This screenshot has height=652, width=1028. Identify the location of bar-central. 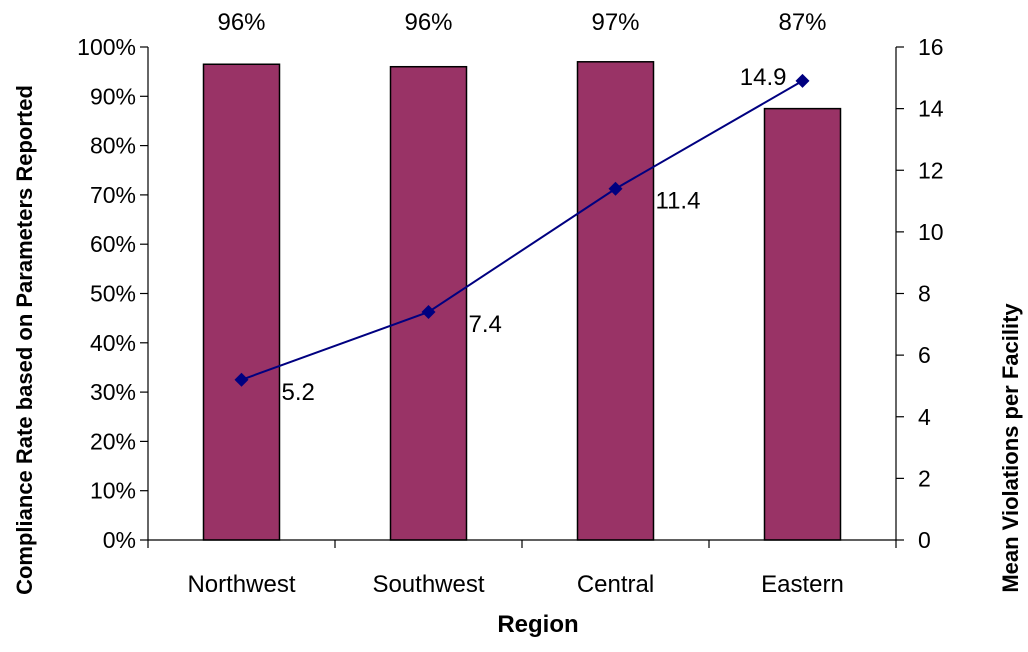
(615, 301).